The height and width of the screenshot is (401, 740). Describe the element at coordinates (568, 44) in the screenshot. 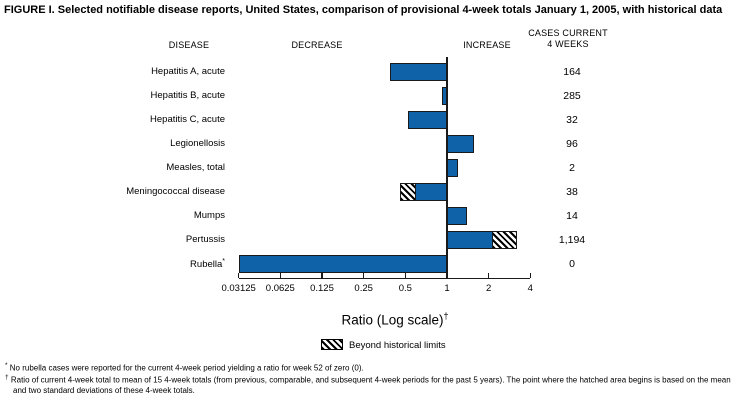

I see `cases-header-line2: 4 WEEKS` at that location.